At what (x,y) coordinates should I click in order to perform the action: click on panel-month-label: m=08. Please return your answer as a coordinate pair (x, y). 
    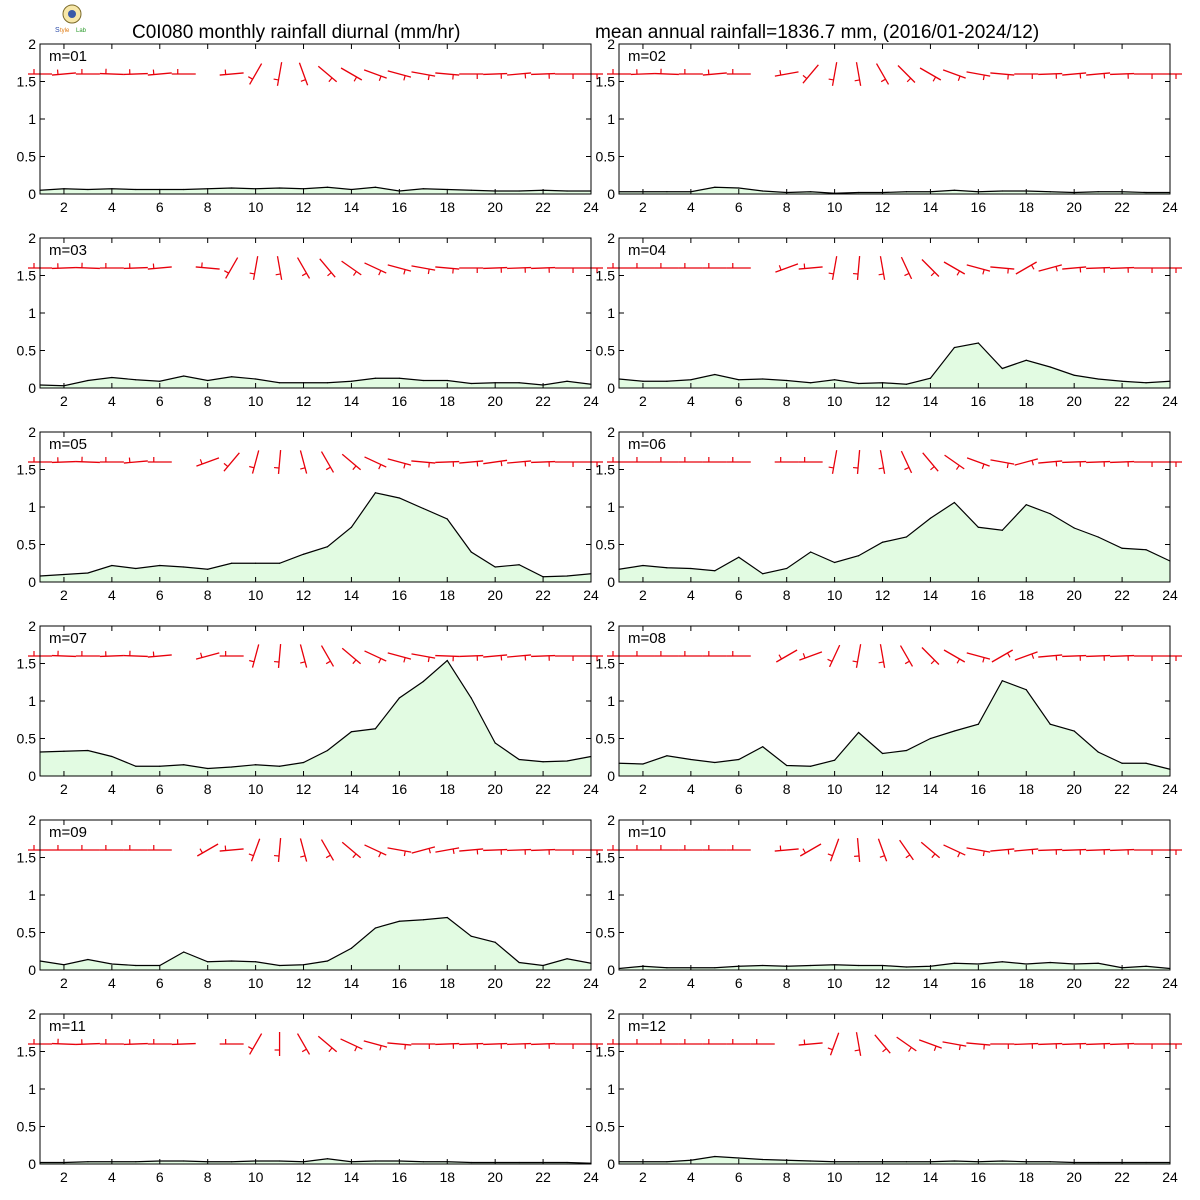
    Looking at the image, I should click on (647, 638).